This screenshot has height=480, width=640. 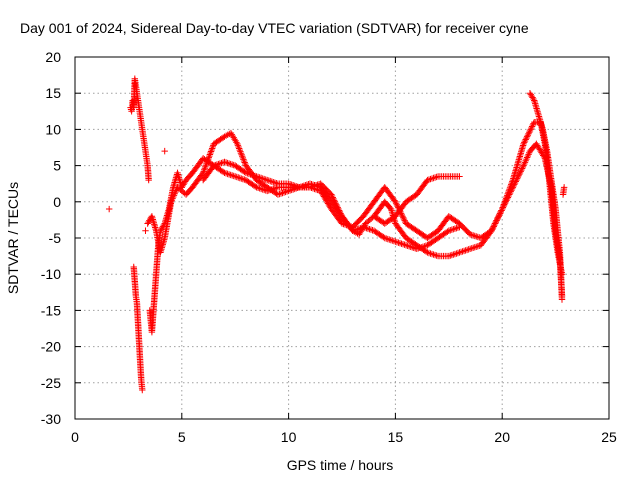 I want to click on y-tick-label: 0, so click(x=57, y=202).